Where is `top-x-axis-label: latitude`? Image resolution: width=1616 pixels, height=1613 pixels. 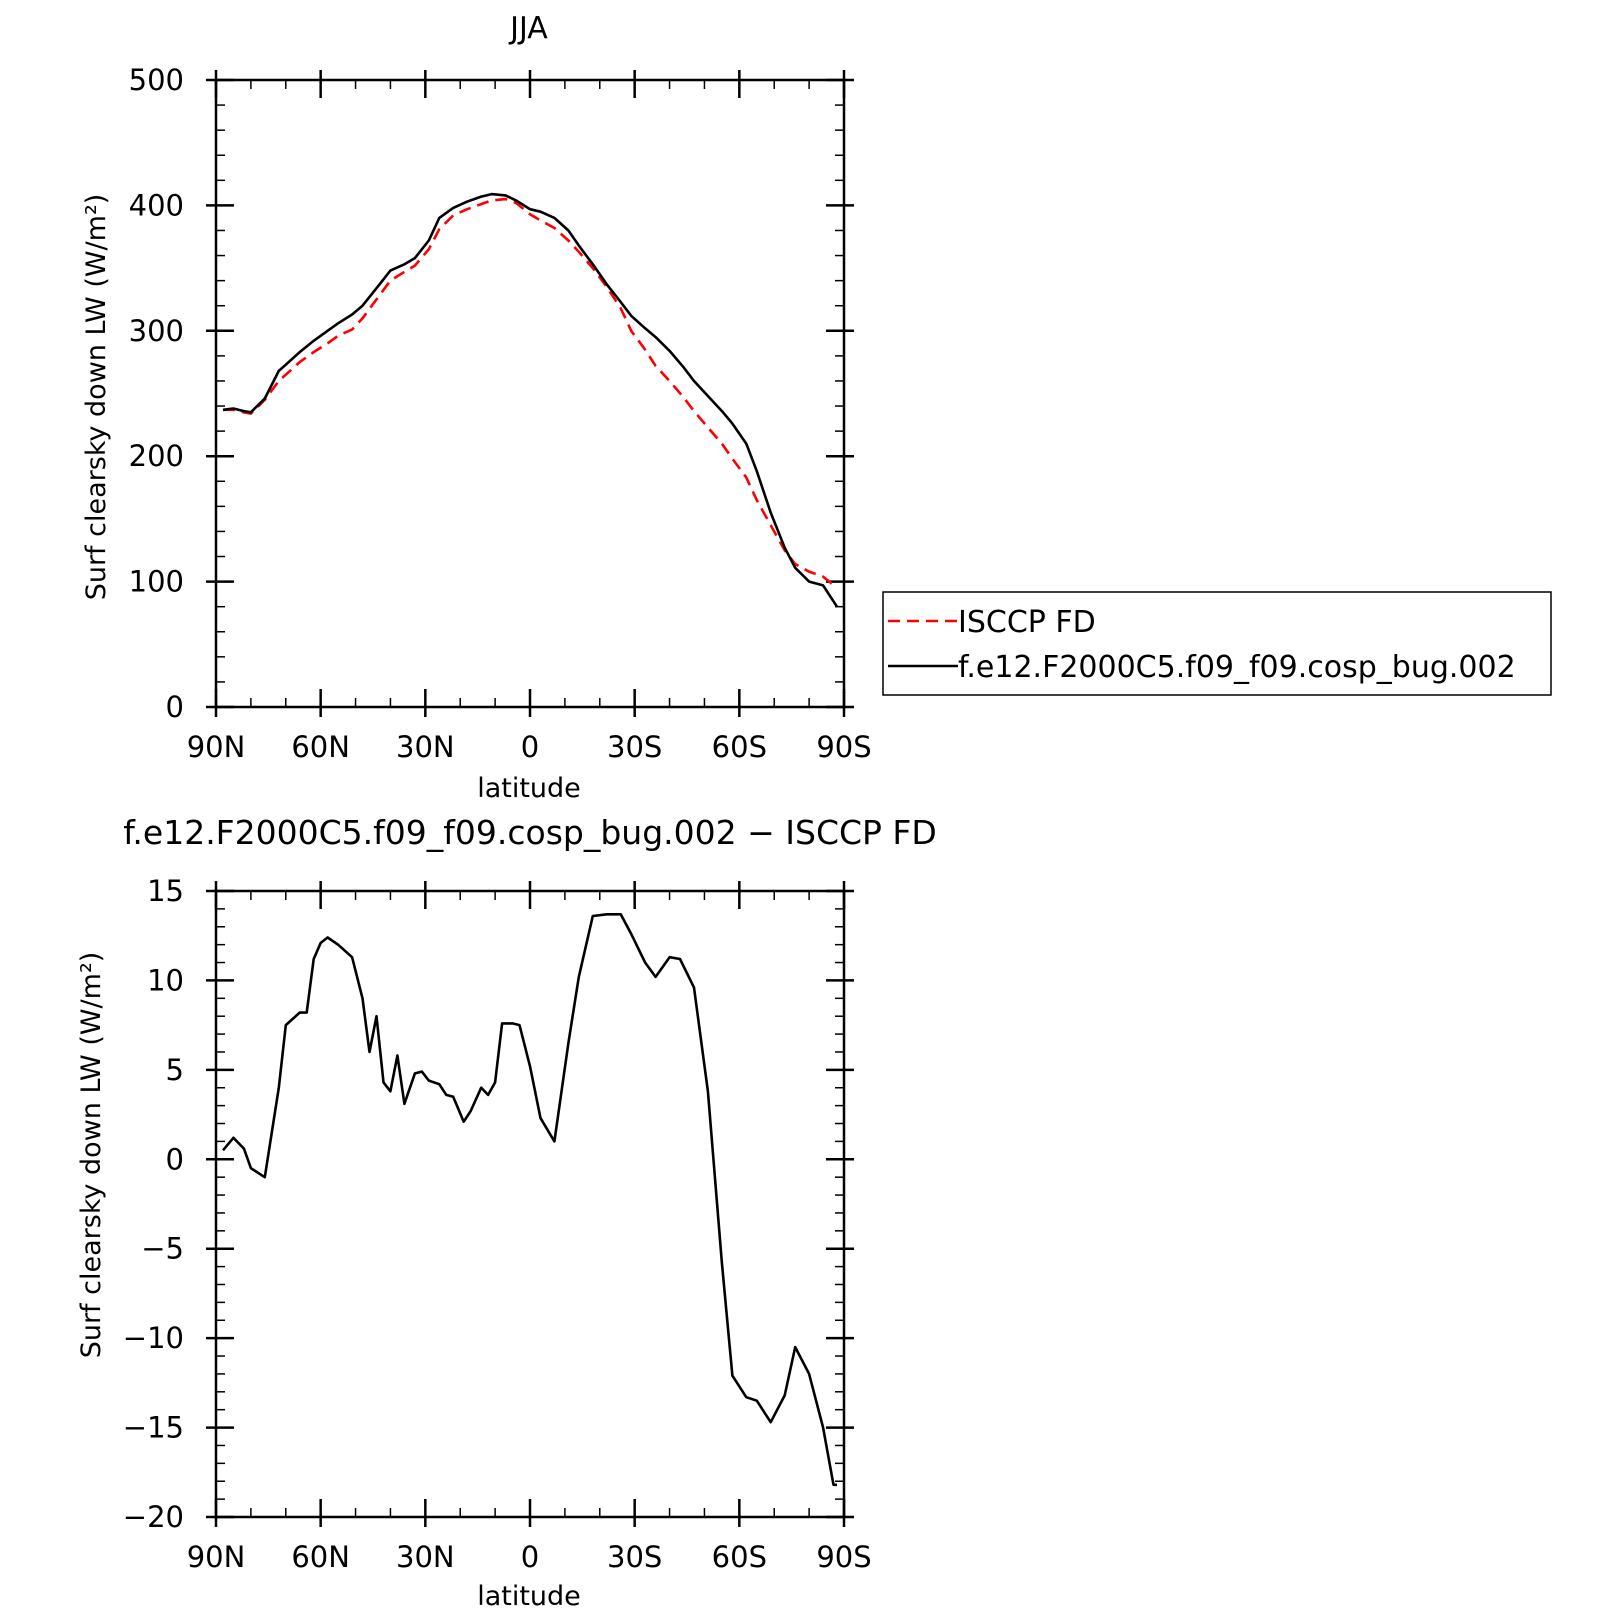
top-x-axis-label: latitude is located at coordinates (529, 788).